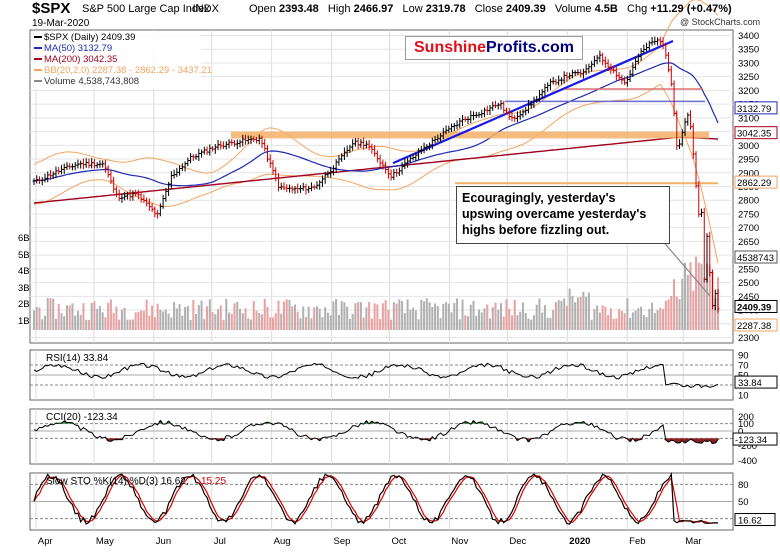  I want to click on legend-background, so click(116, 60).